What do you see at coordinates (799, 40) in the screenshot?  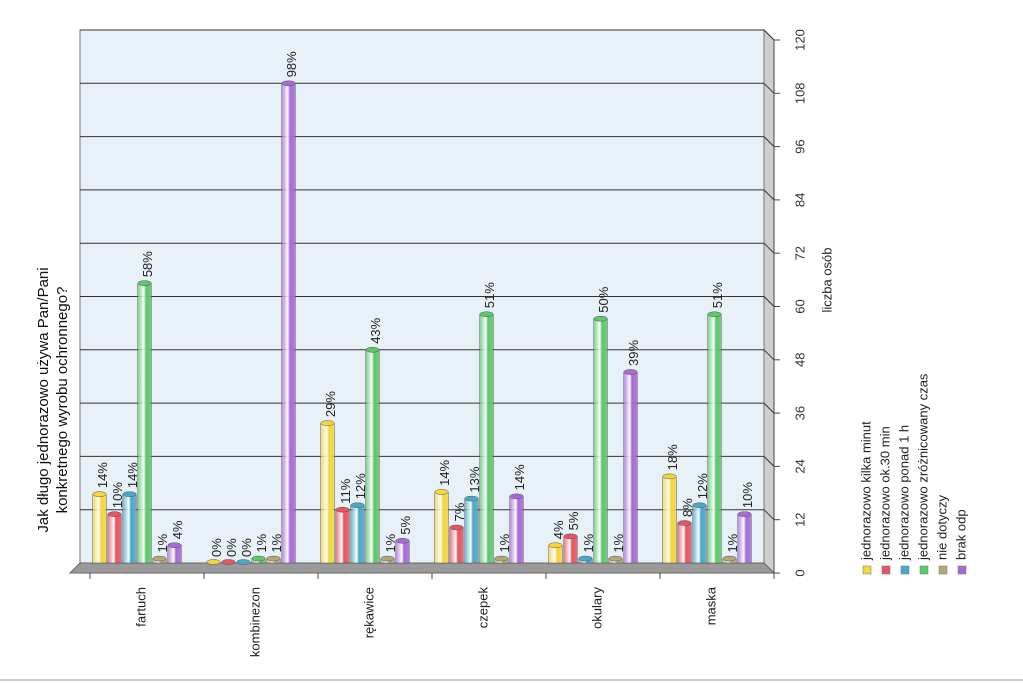 I see `y-tick-label: 120` at bounding box center [799, 40].